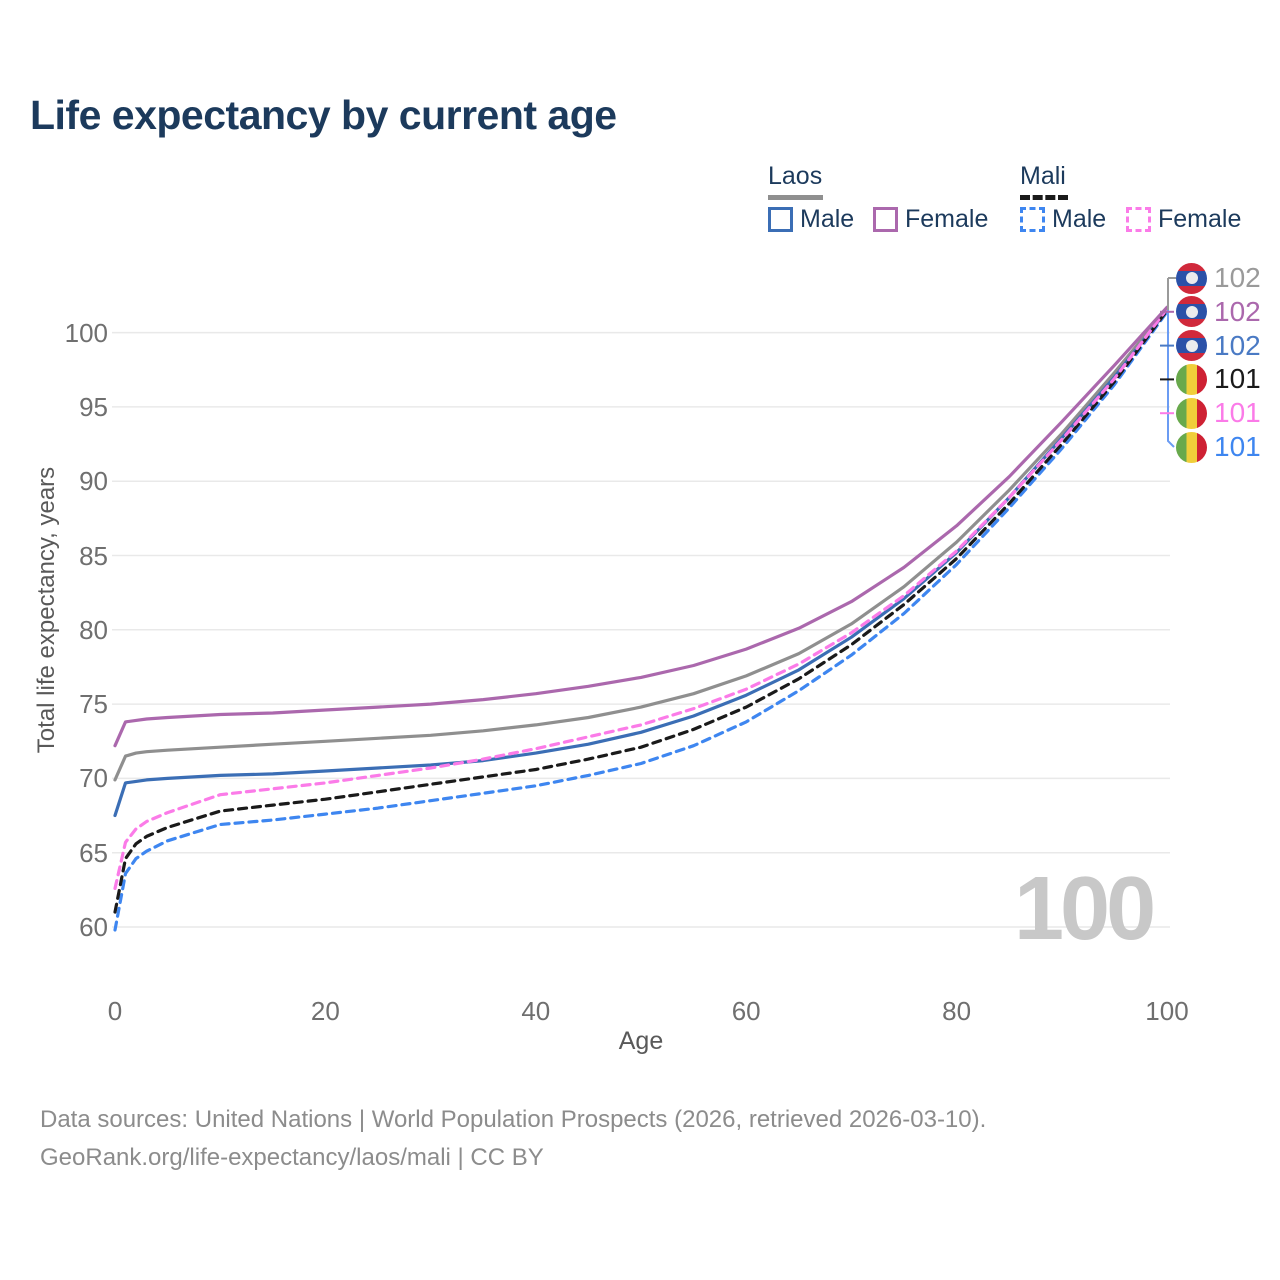  I want to click on legend-laos-male-swatch, so click(780, 219).